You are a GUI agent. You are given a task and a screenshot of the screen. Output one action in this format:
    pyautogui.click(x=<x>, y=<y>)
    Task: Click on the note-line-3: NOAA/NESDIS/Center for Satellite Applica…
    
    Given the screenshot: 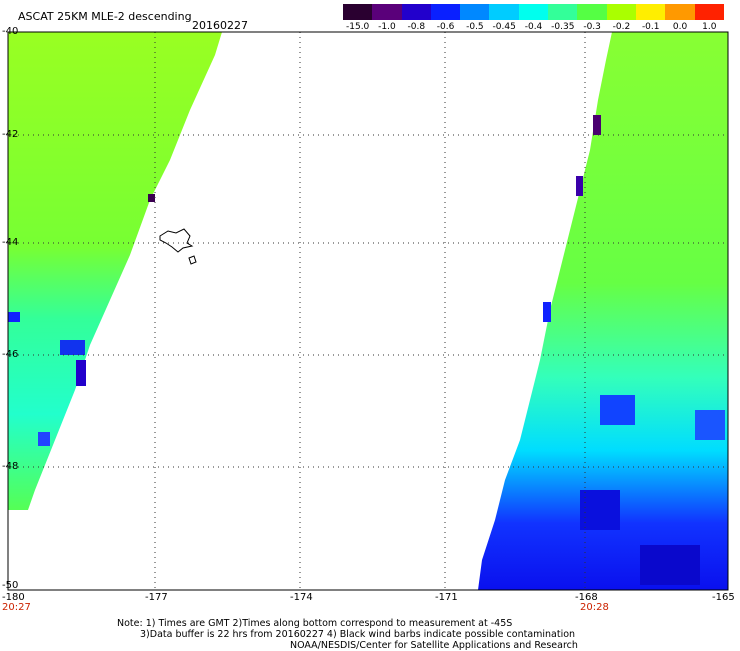 What is the action you would take?
    pyautogui.click(x=434, y=645)
    